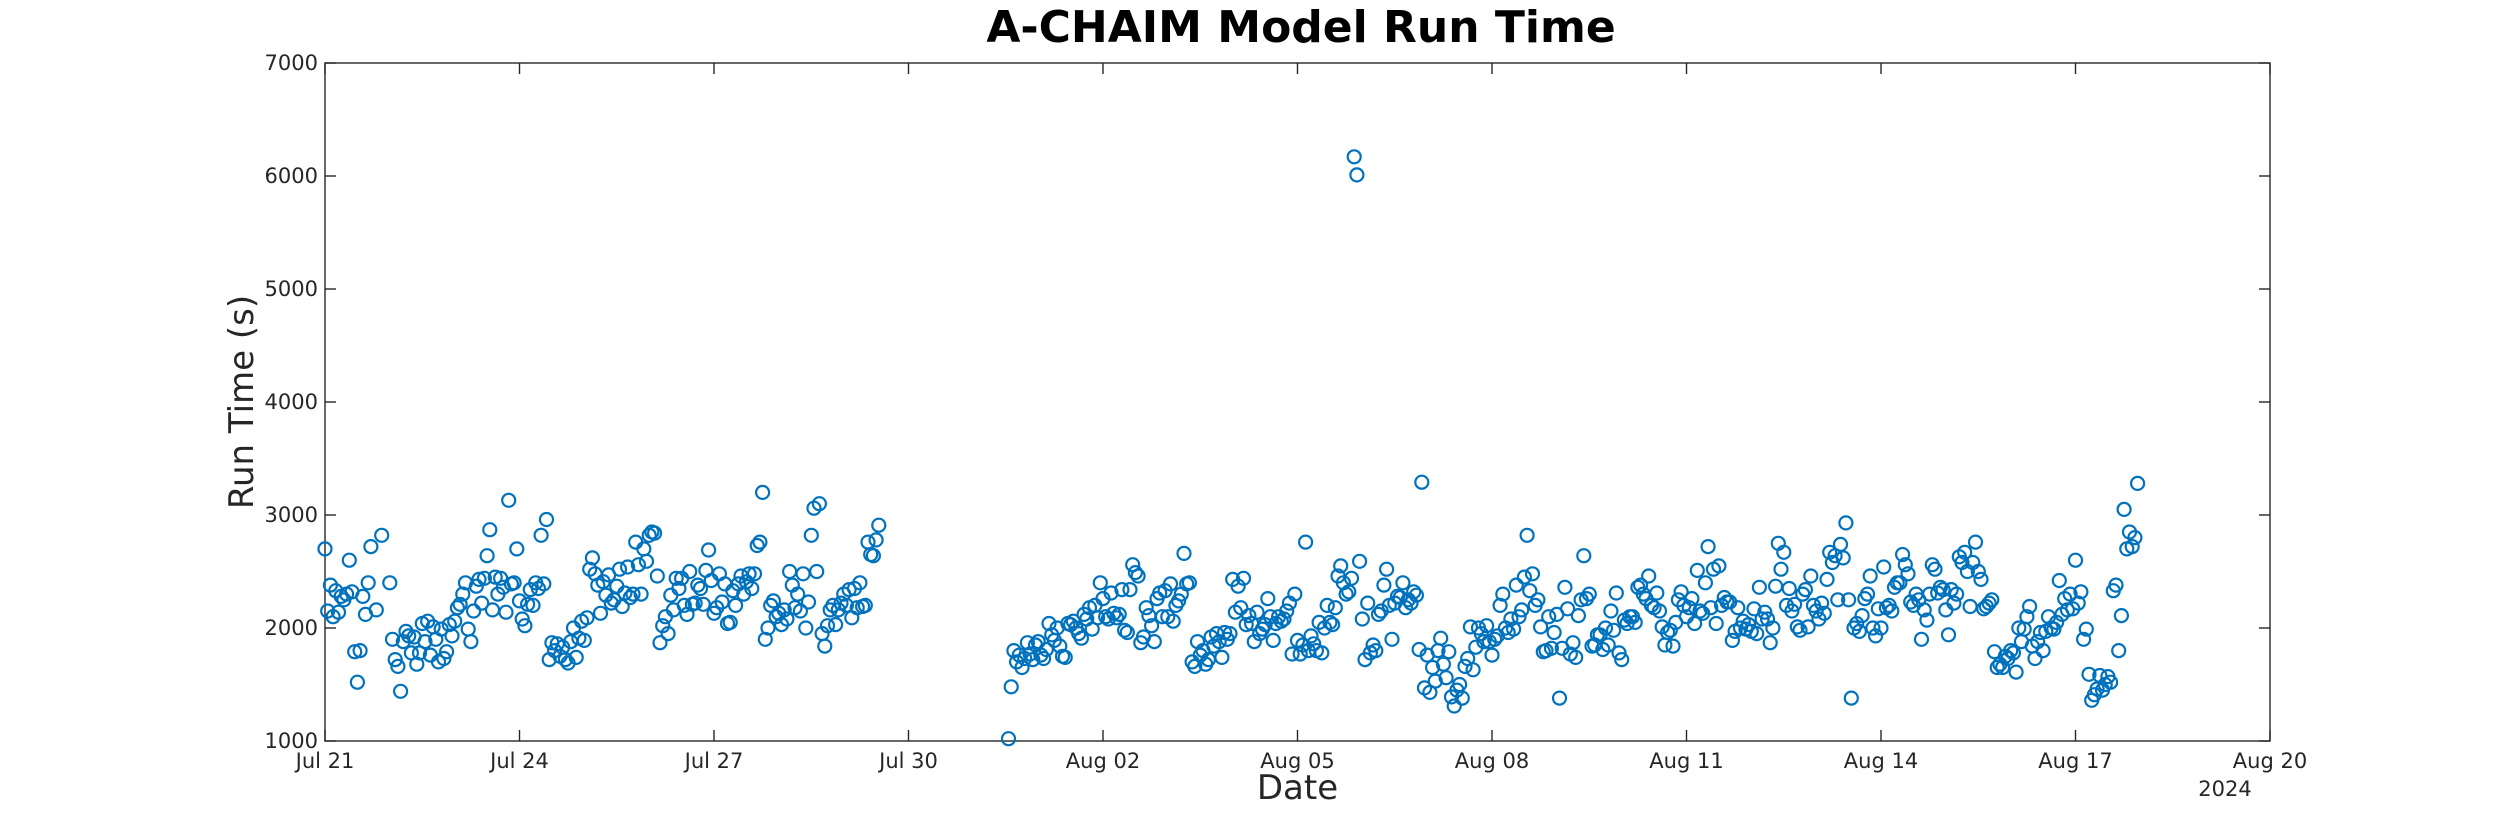  What do you see at coordinates (291, 515) in the screenshot?
I see `y-tick-label: 3000` at bounding box center [291, 515].